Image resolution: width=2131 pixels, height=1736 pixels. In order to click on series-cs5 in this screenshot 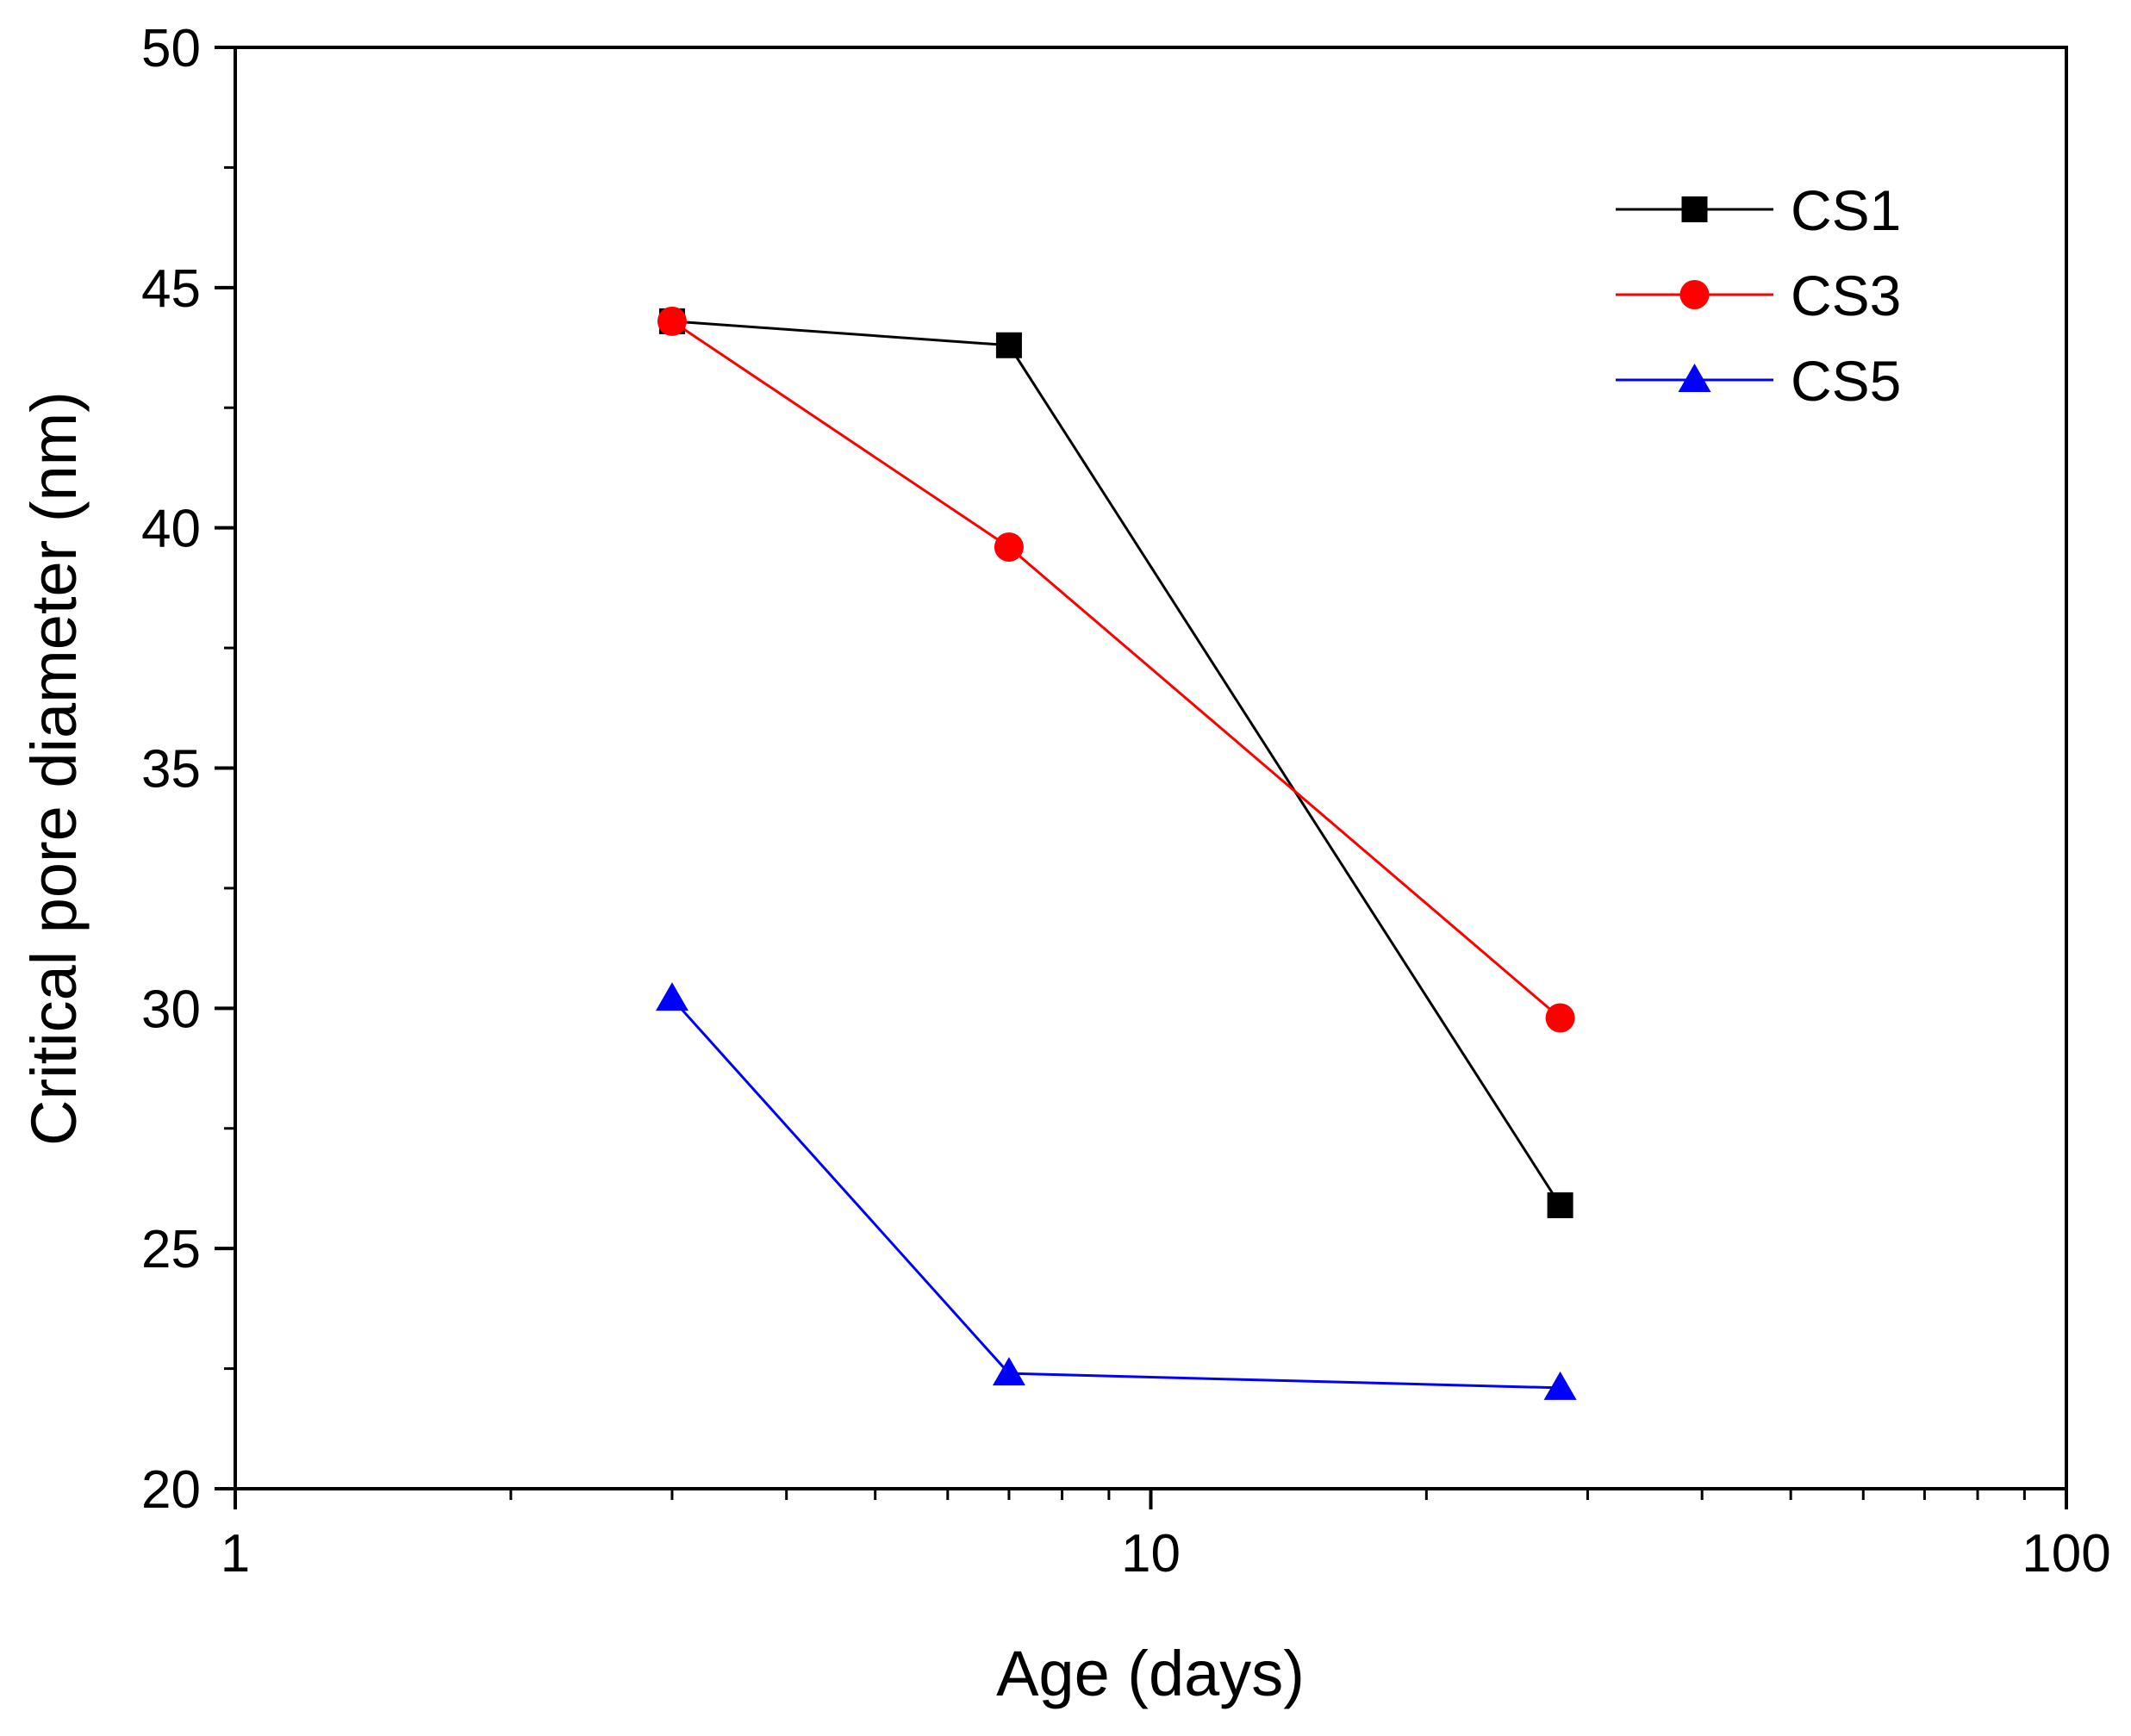, I will do `click(1116, 1191)`.